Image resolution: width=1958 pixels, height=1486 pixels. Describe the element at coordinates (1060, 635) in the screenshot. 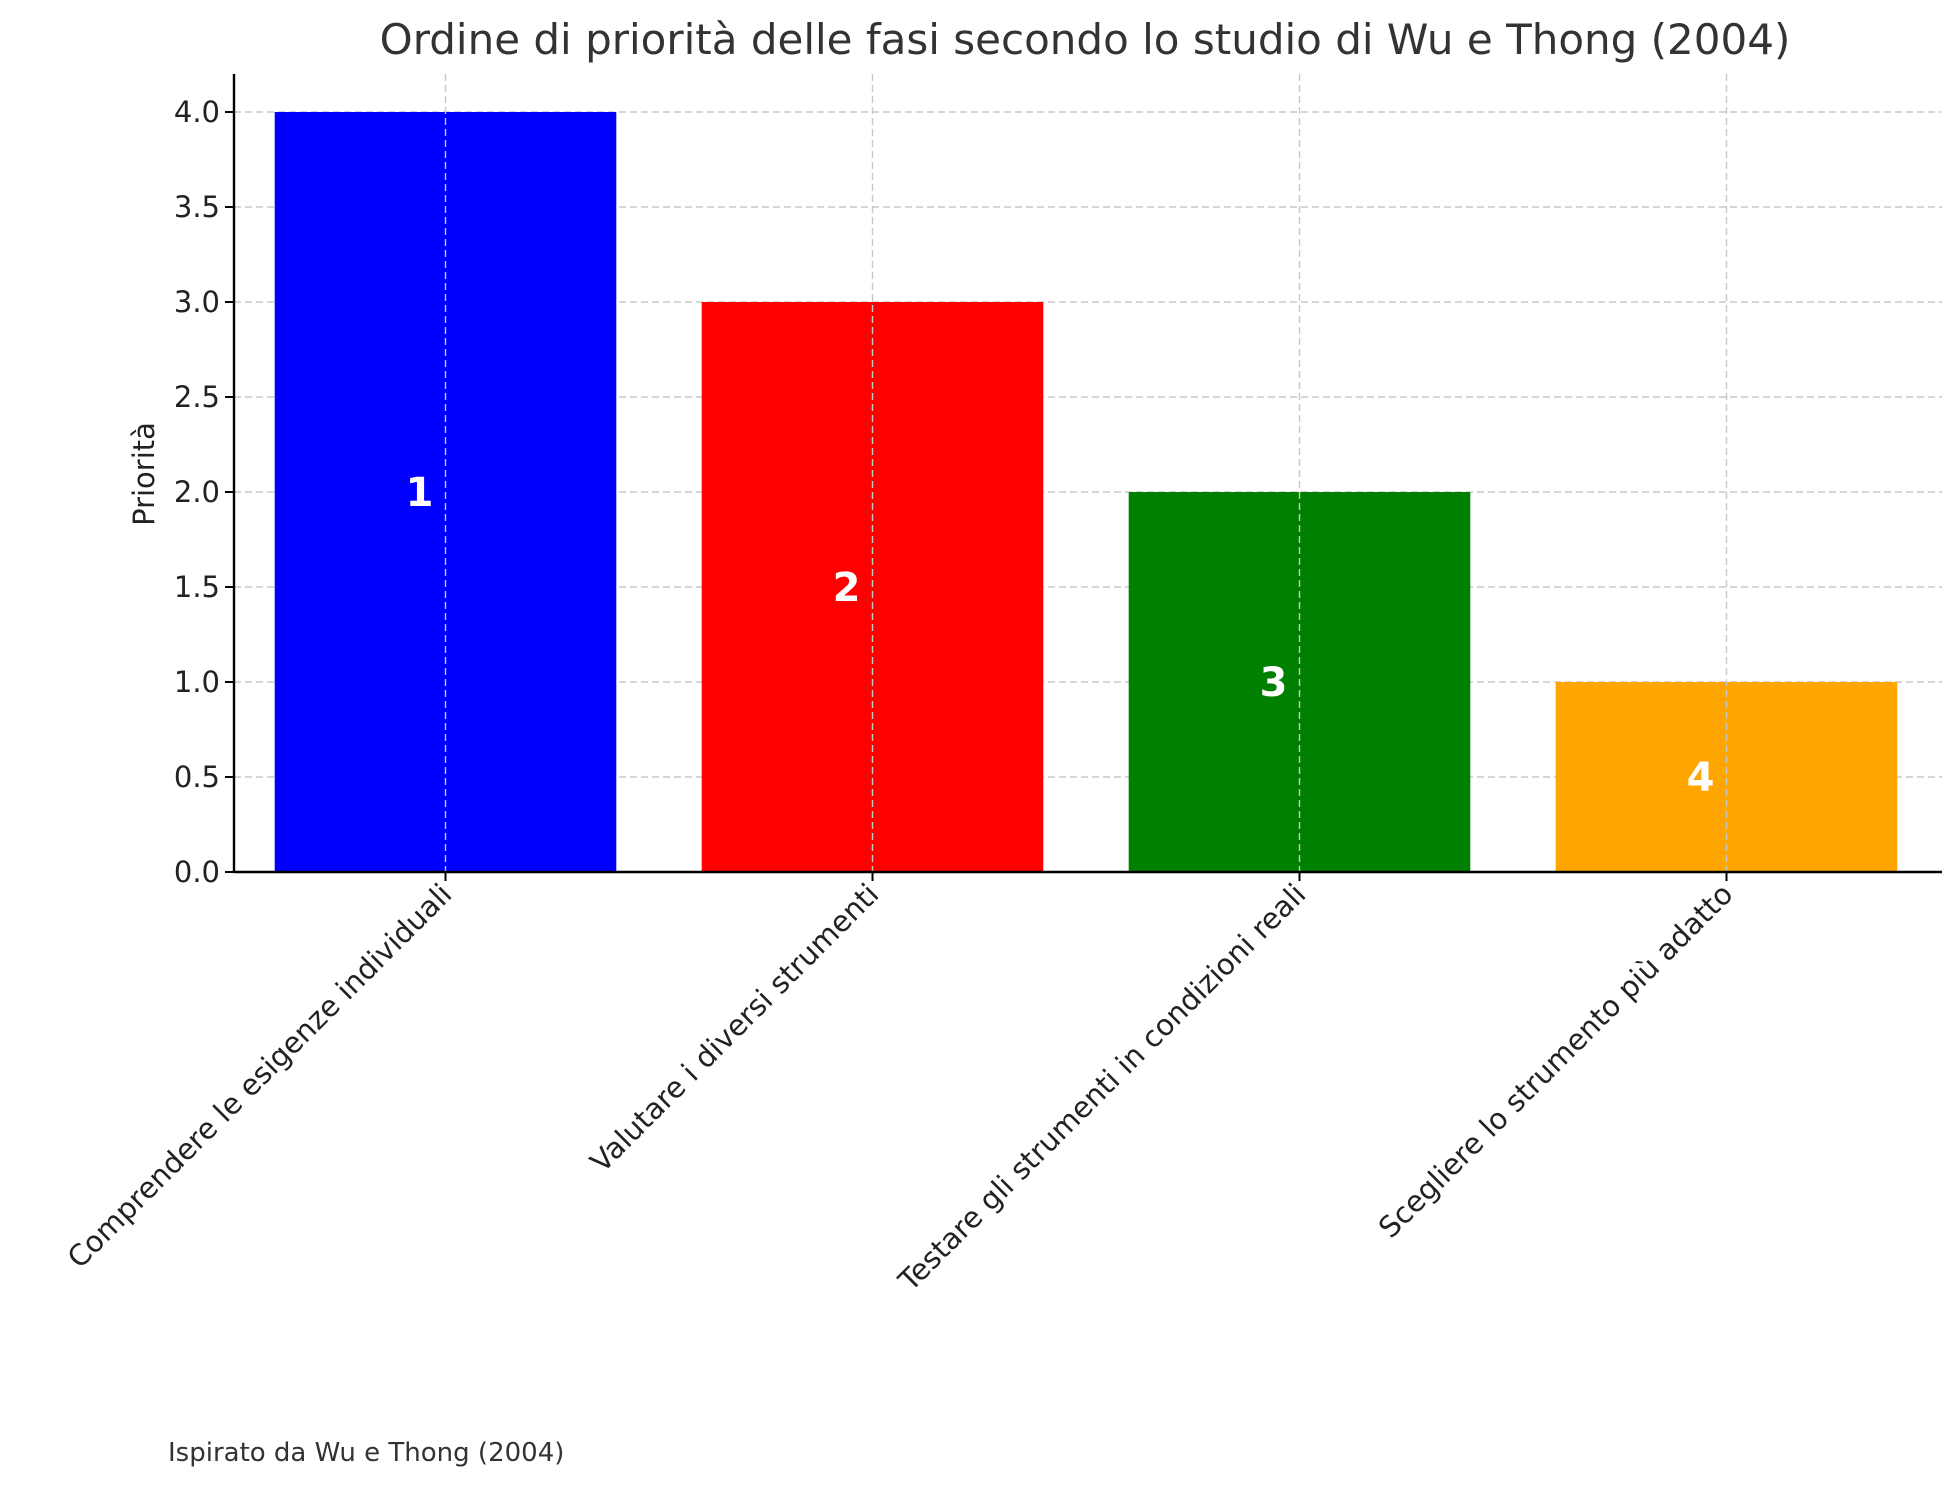

I see `bar-value-labels: 1 2 3 4` at that location.